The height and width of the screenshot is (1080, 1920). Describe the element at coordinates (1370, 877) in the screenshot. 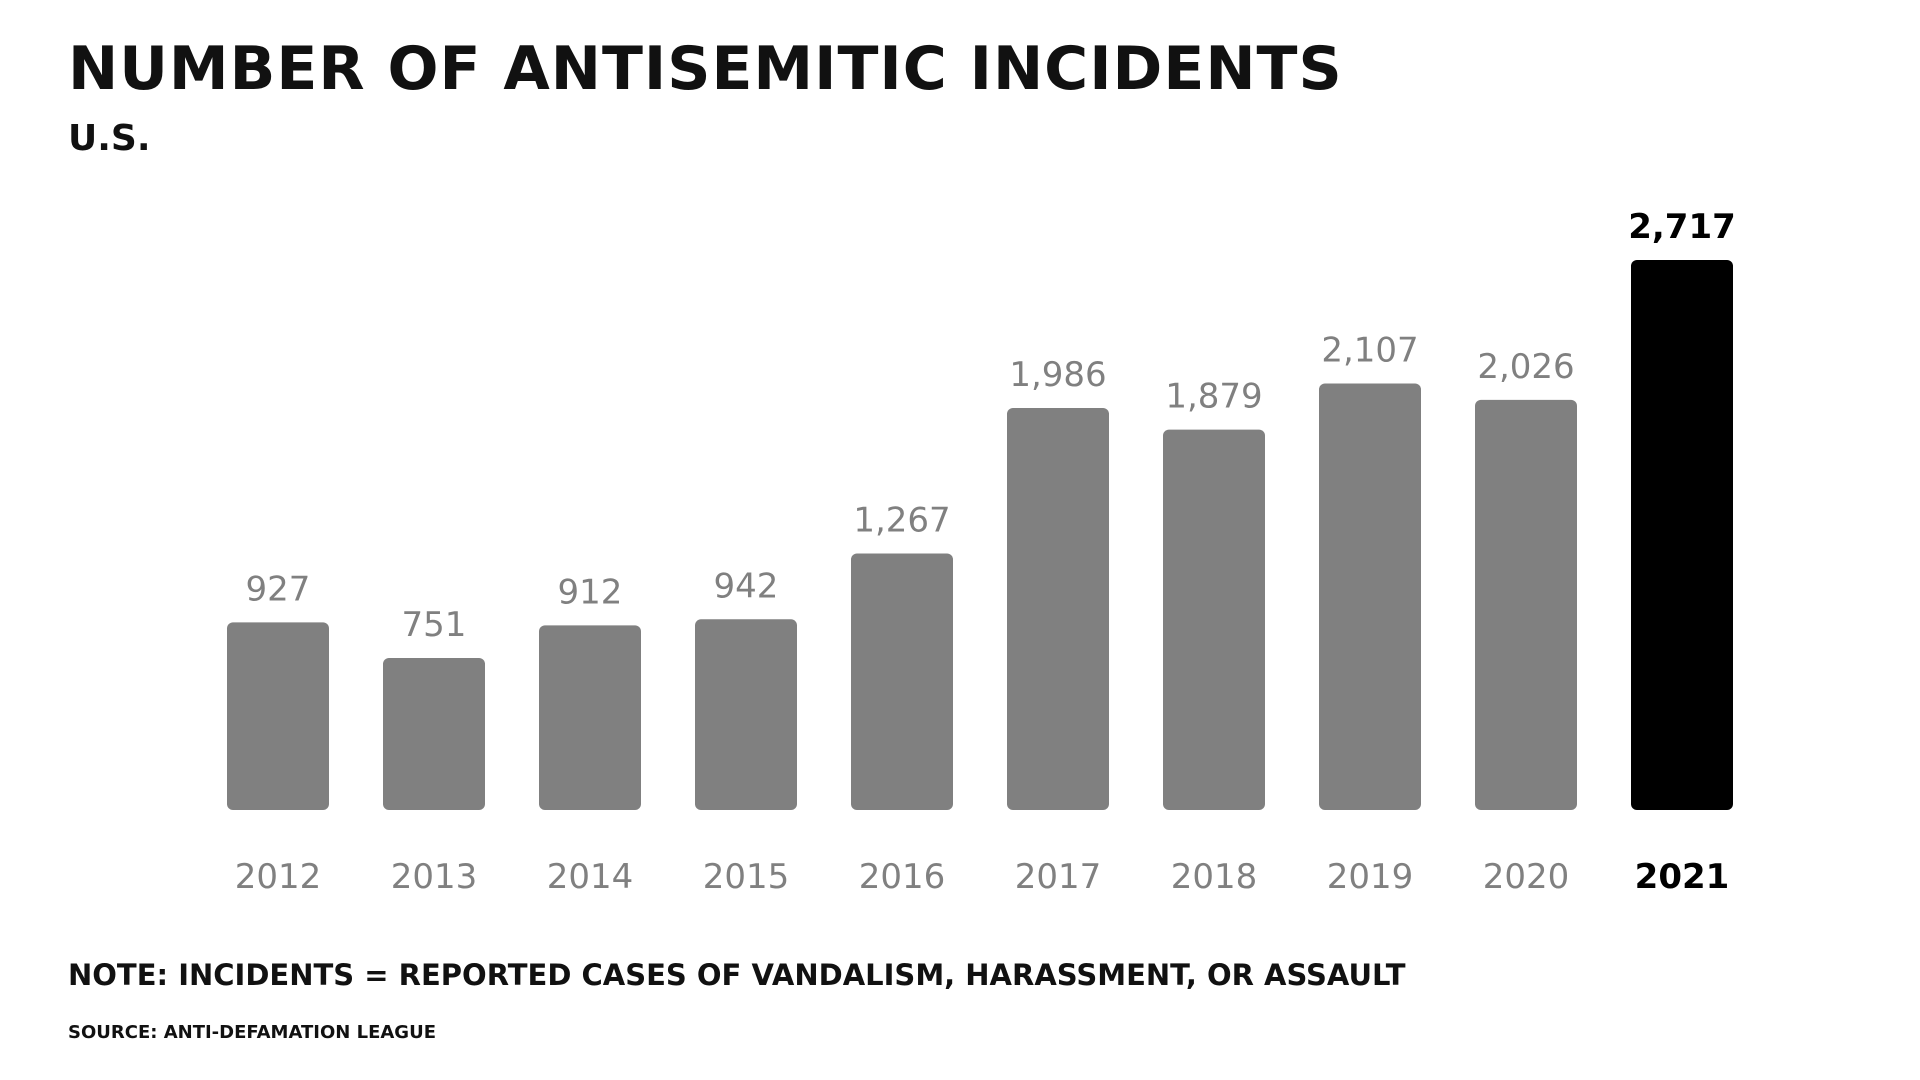

I see `x-tick-label-2019: 2019` at that location.